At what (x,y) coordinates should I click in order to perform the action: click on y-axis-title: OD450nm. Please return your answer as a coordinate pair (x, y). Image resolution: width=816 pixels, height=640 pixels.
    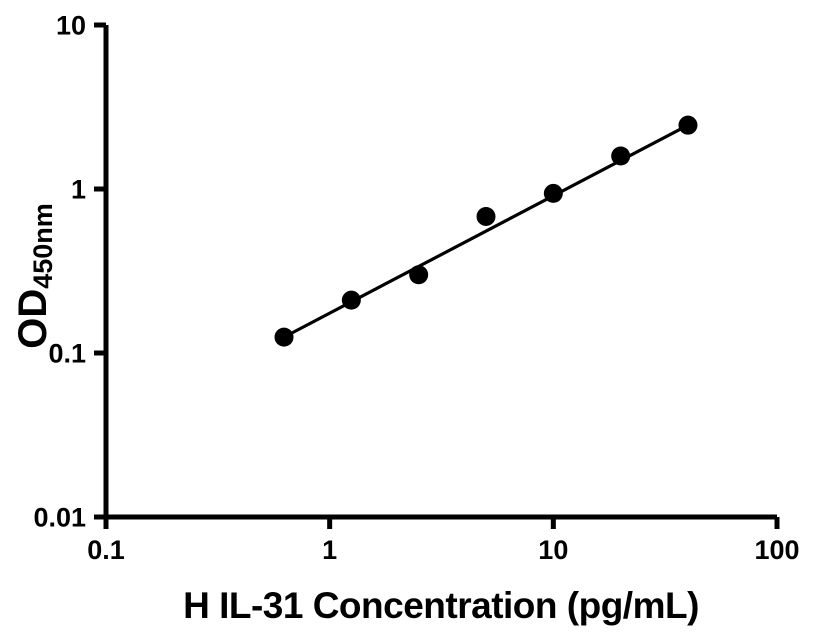
    Looking at the image, I should click on (34, 276).